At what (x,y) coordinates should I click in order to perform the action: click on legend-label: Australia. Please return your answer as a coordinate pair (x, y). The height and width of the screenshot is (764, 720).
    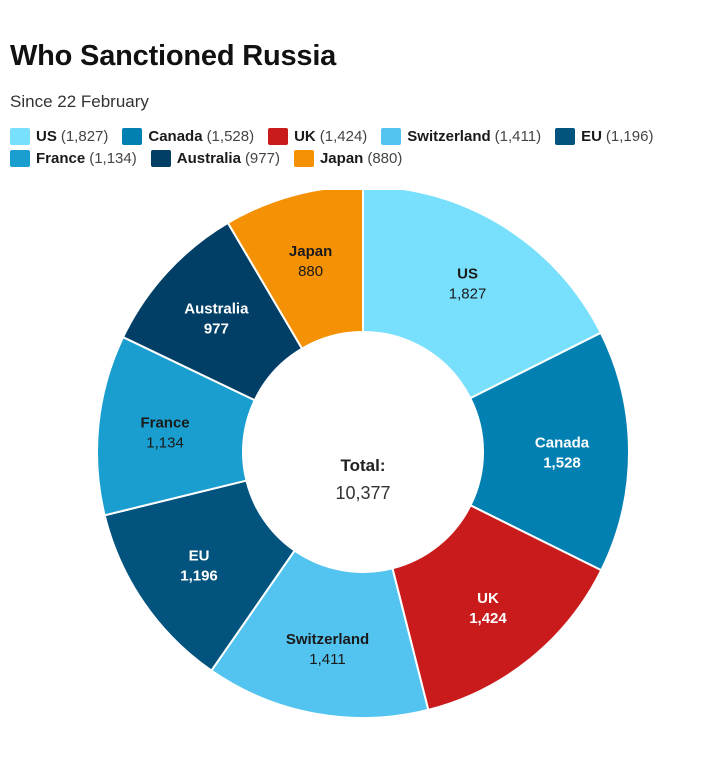
    Looking at the image, I should click on (208, 158).